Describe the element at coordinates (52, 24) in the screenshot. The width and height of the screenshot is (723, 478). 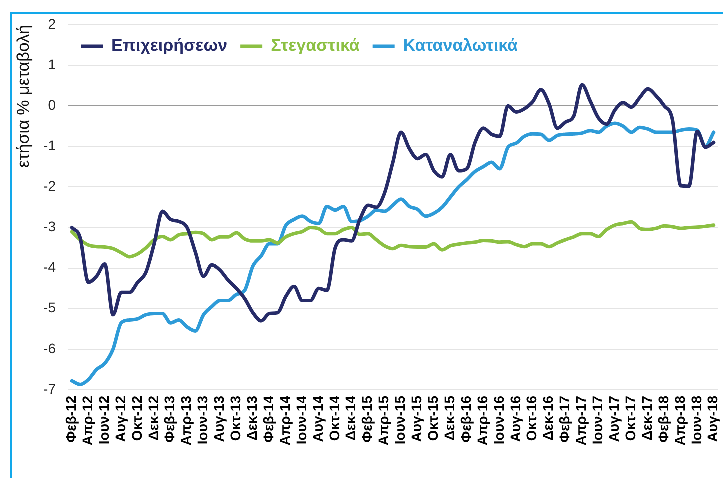
I see `y-tick-label: 2` at that location.